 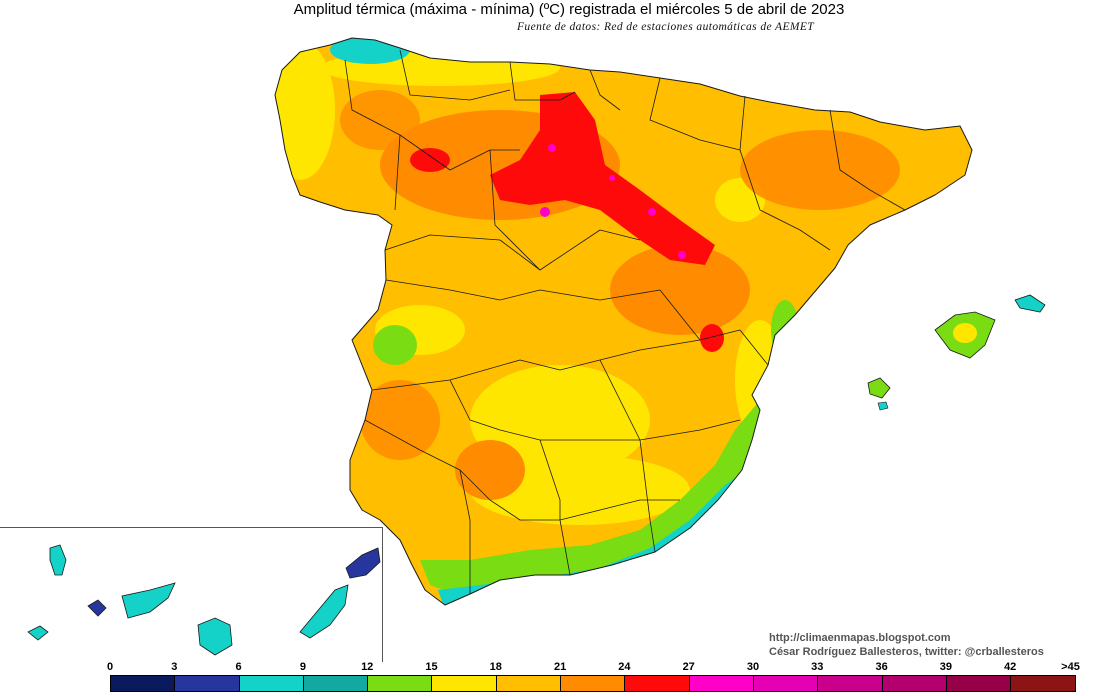 I want to click on zone-green-valencia, so click(x=785, y=330).